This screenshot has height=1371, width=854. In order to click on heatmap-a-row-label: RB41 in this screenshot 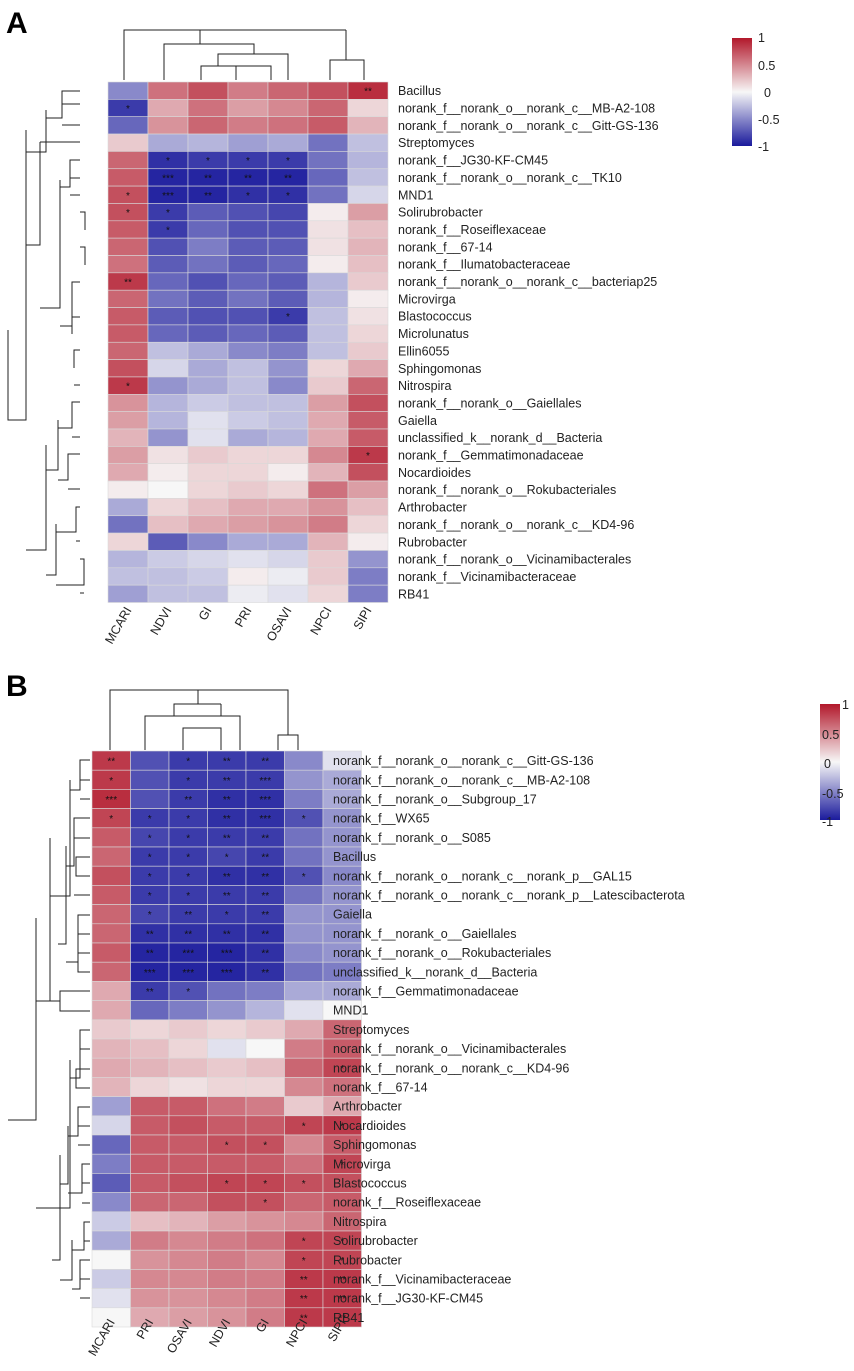, I will do `click(413, 594)`.